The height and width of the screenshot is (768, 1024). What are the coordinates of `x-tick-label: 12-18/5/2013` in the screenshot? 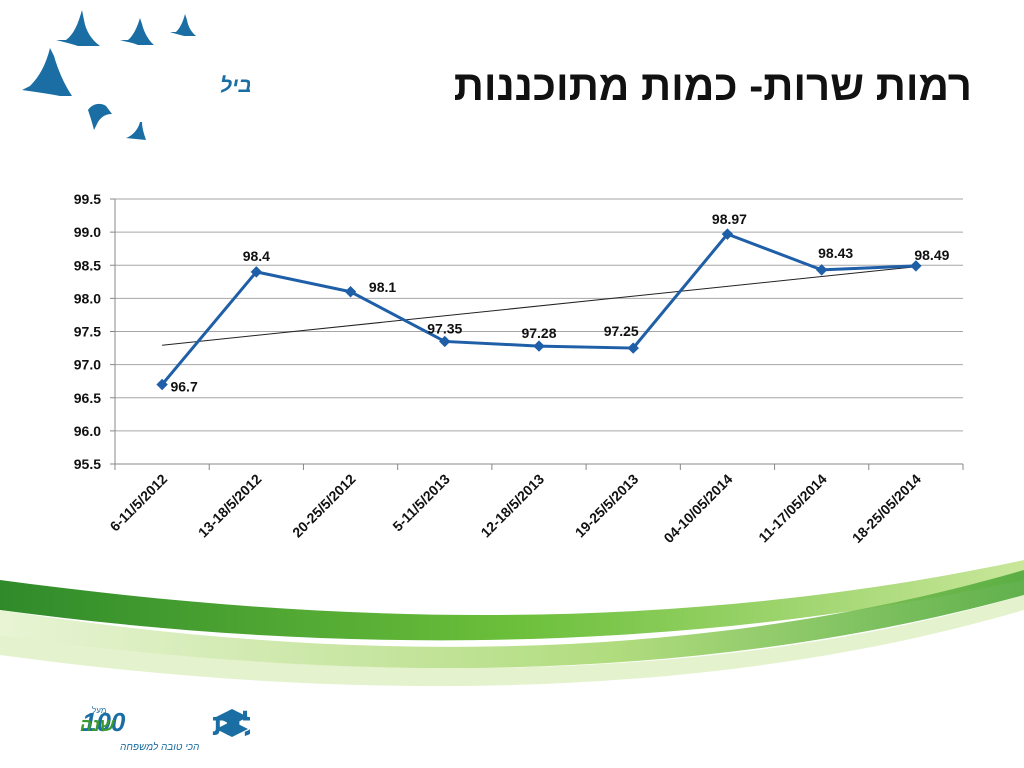 It's located at (512, 506).